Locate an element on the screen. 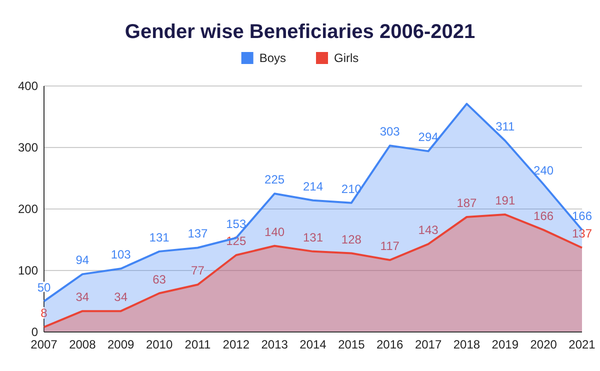 The width and height of the screenshot is (600, 371). data-label: 191 is located at coordinates (505, 201).